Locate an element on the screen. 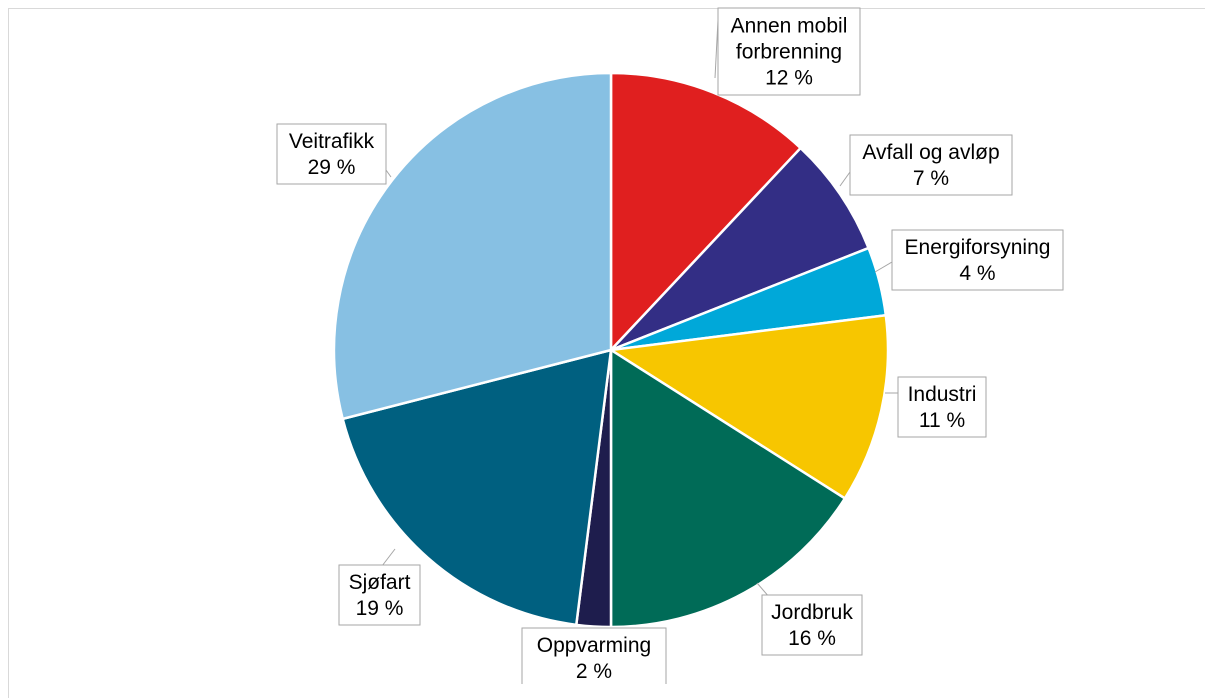 This screenshot has width=1205, height=698. slice-value-label-6: 19 % is located at coordinates (380, 608).